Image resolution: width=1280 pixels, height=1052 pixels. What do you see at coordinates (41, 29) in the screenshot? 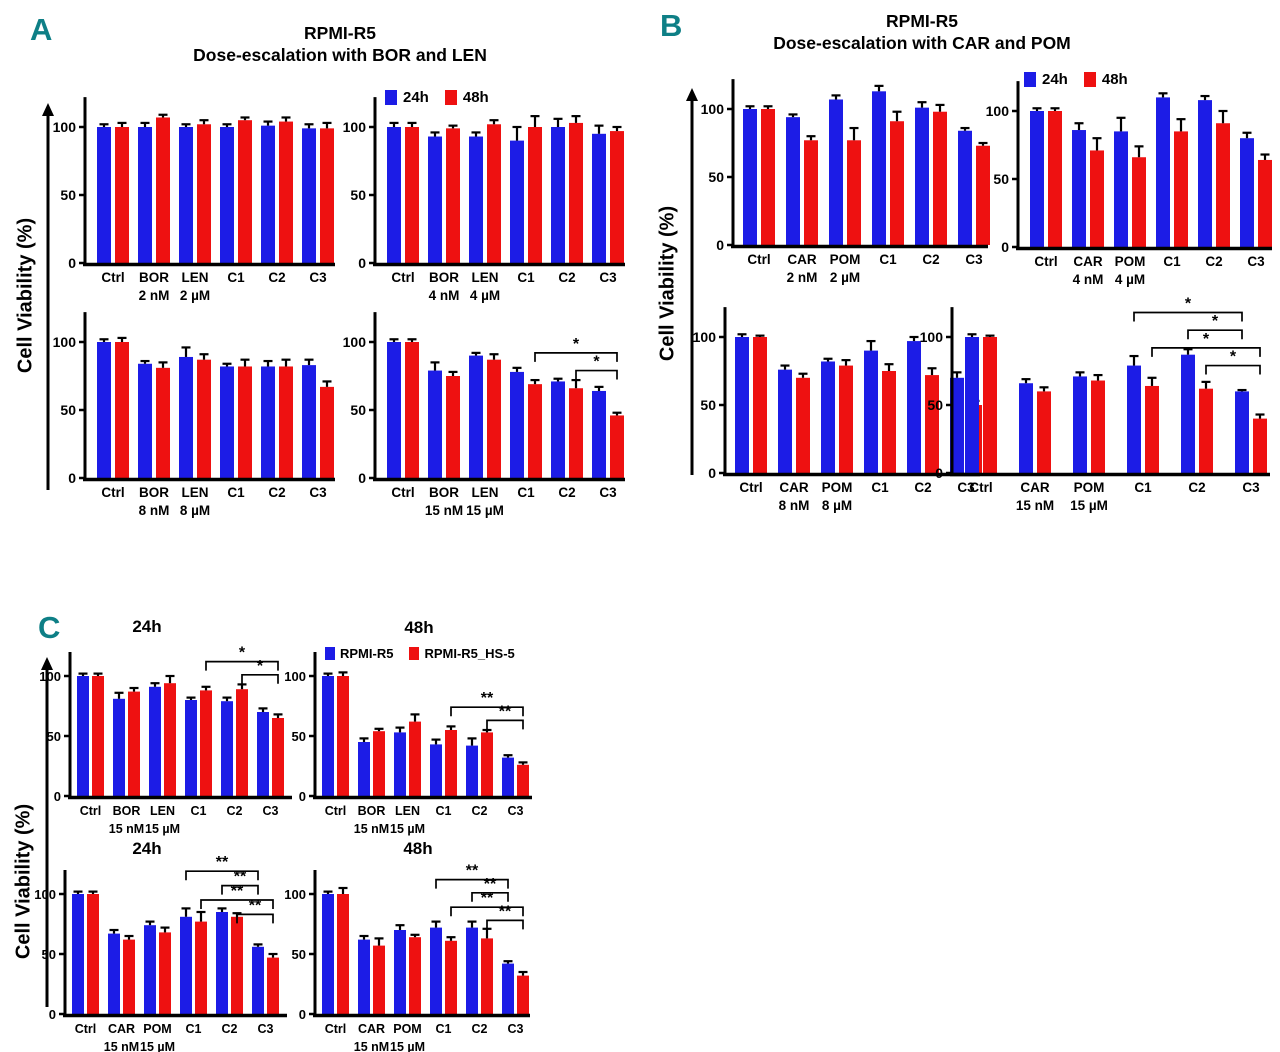
I see `panel-a-letter: A` at bounding box center [41, 29].